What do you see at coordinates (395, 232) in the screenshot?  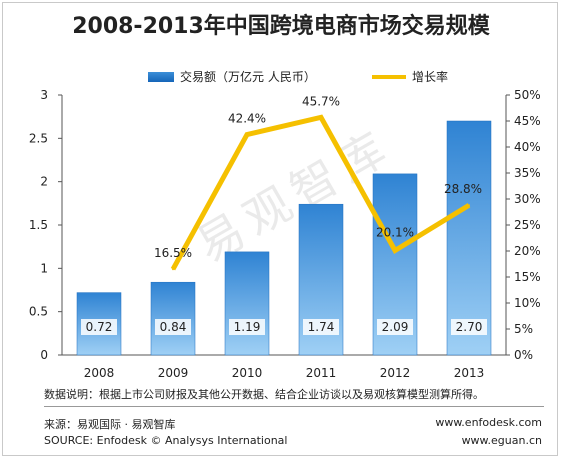 I see `line-value-label: 20.1%` at bounding box center [395, 232].